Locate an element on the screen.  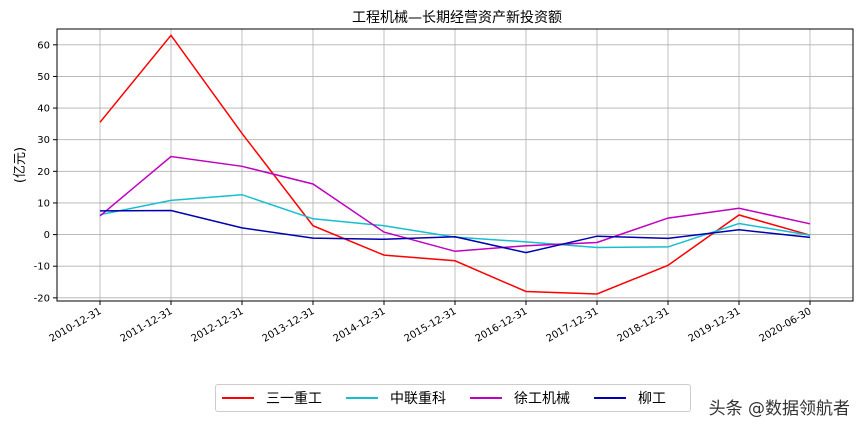
y-tick-label: 40 is located at coordinates (43, 109).